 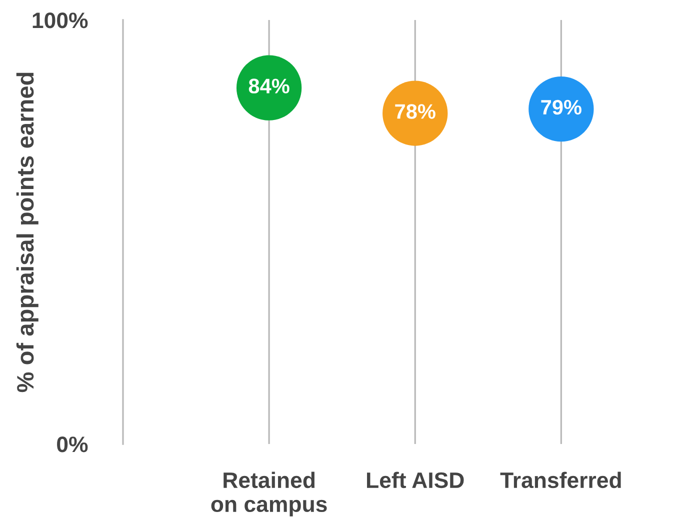 I want to click on data-label: 79%, so click(x=561, y=107).